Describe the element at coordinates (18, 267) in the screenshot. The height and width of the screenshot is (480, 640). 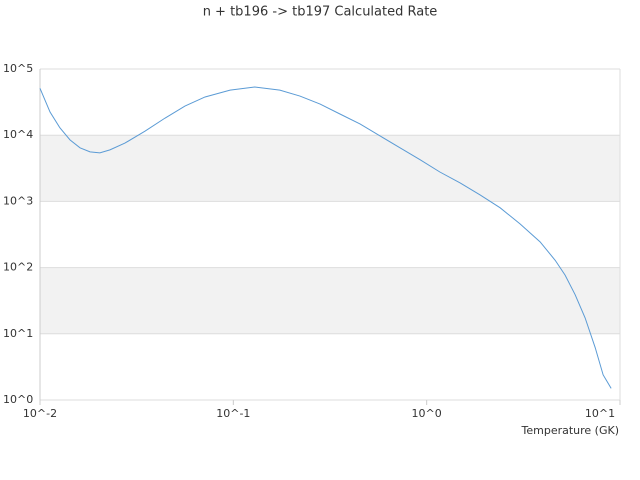
I see `y-tick-label: 10^2` at that location.